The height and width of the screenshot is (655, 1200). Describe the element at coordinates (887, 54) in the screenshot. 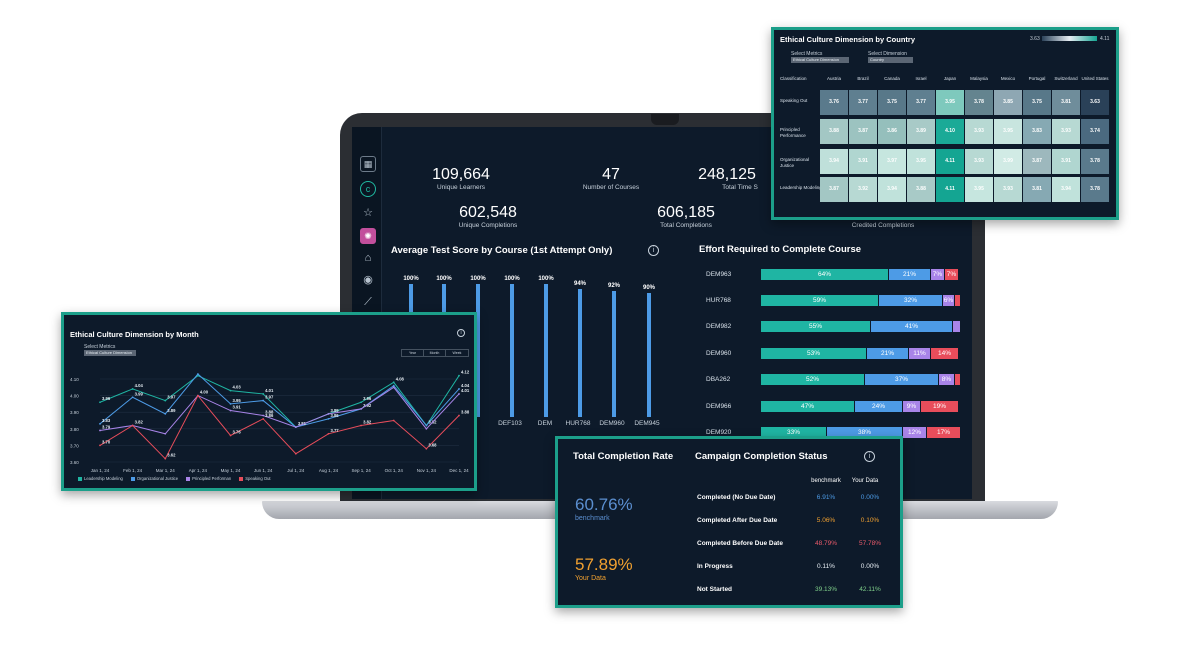

I see `select-dimension-label: Select Dimension` at that location.